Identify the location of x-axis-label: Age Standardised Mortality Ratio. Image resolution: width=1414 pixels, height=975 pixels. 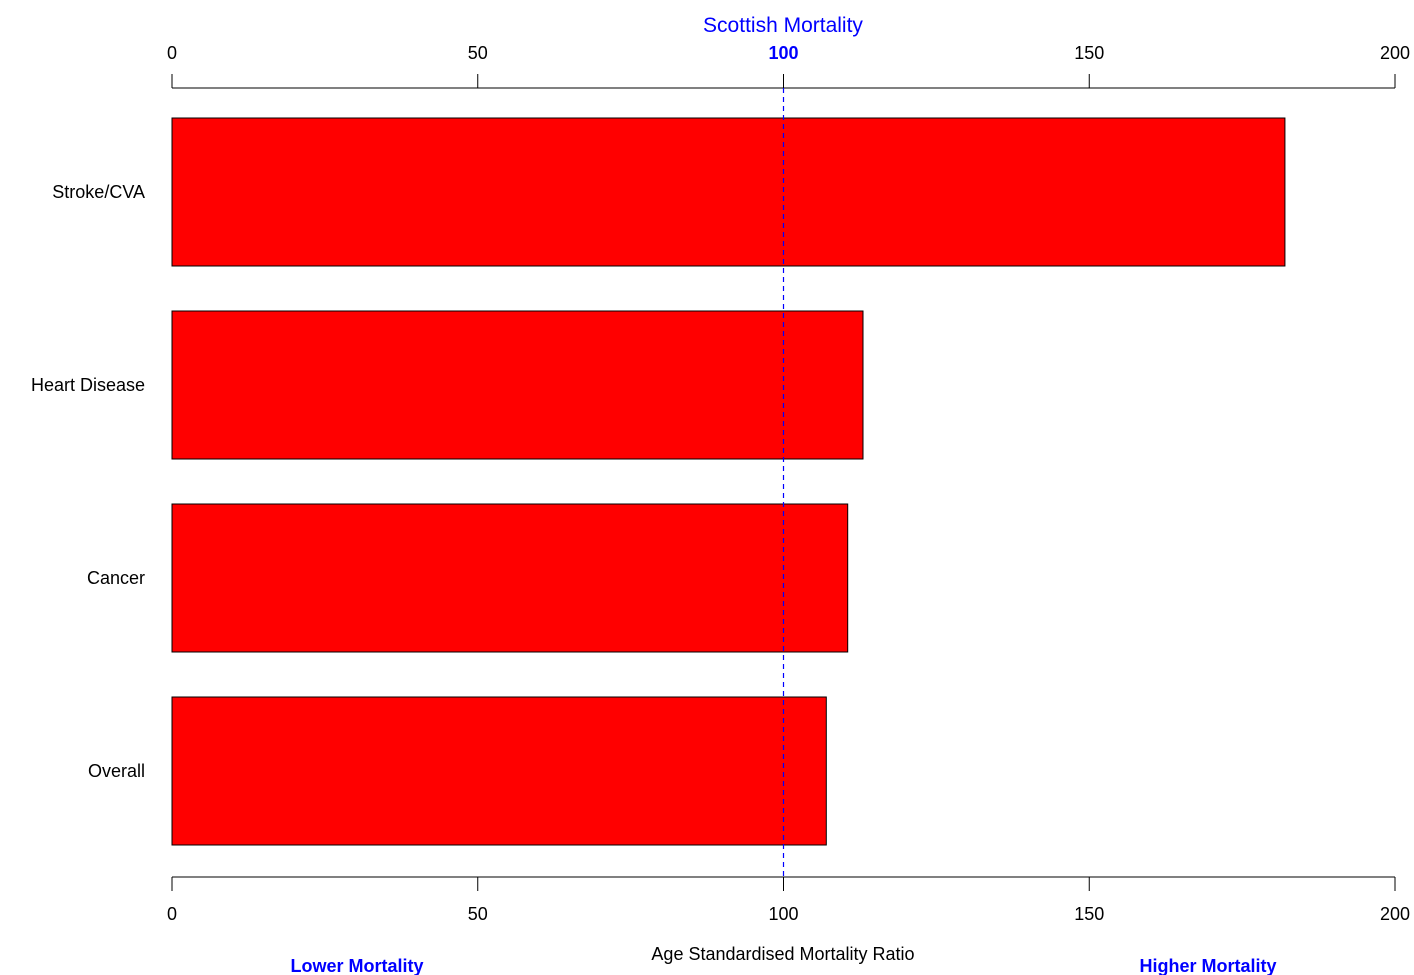
(782, 954).